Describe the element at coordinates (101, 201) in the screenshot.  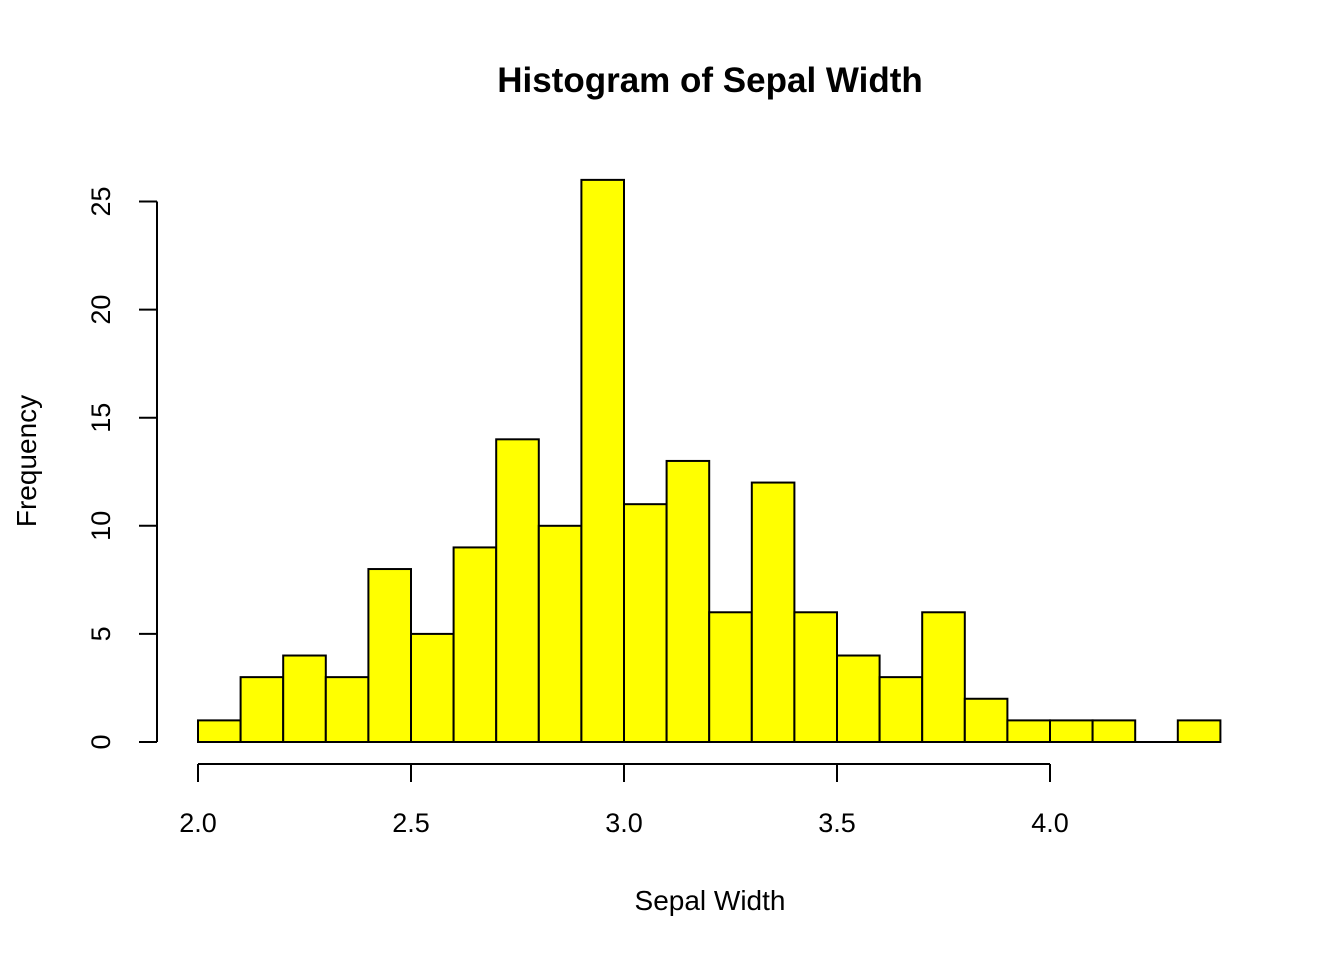
I see `y-tick-label-5: 25` at that location.